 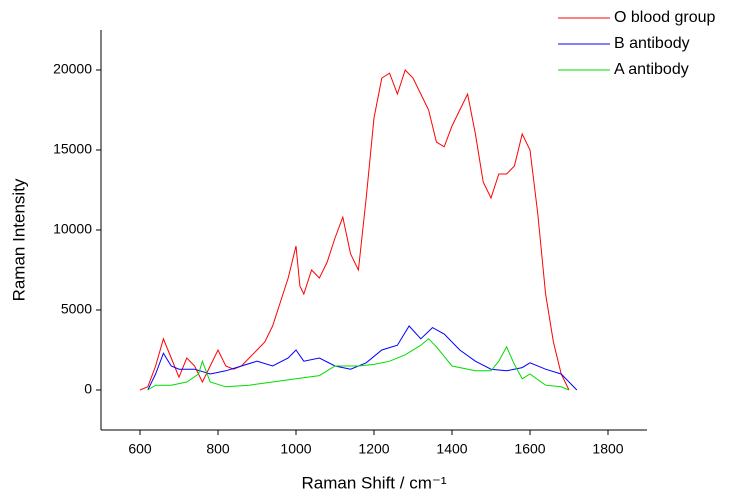 What do you see at coordinates (140, 449) in the screenshot?
I see `x-tick-label: 600` at bounding box center [140, 449].